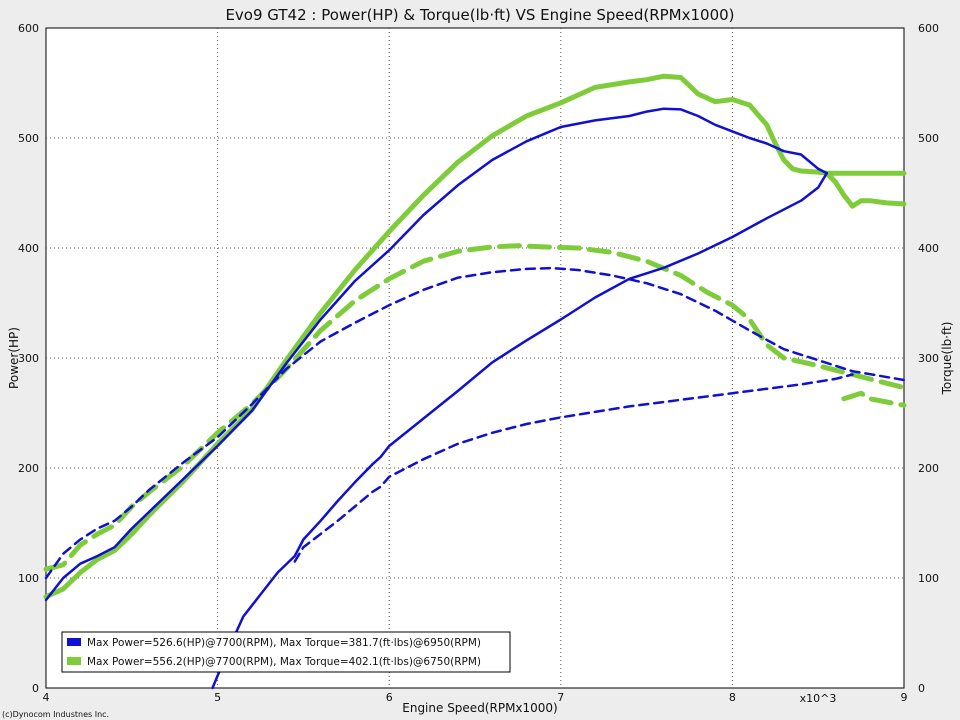 The image size is (960, 720). I want to click on y-tick-label: 600, so click(28, 28).